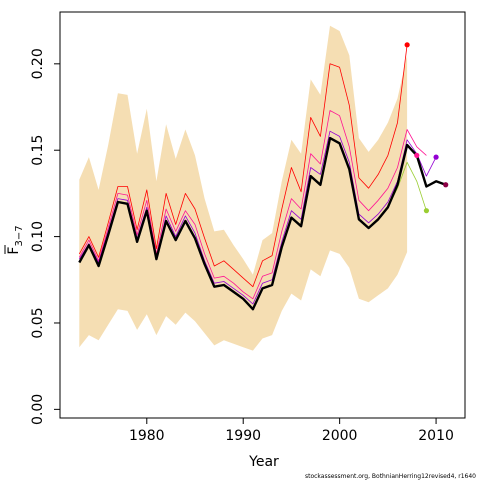  I want to click on svg-text: F3−7, so click(15, 239).